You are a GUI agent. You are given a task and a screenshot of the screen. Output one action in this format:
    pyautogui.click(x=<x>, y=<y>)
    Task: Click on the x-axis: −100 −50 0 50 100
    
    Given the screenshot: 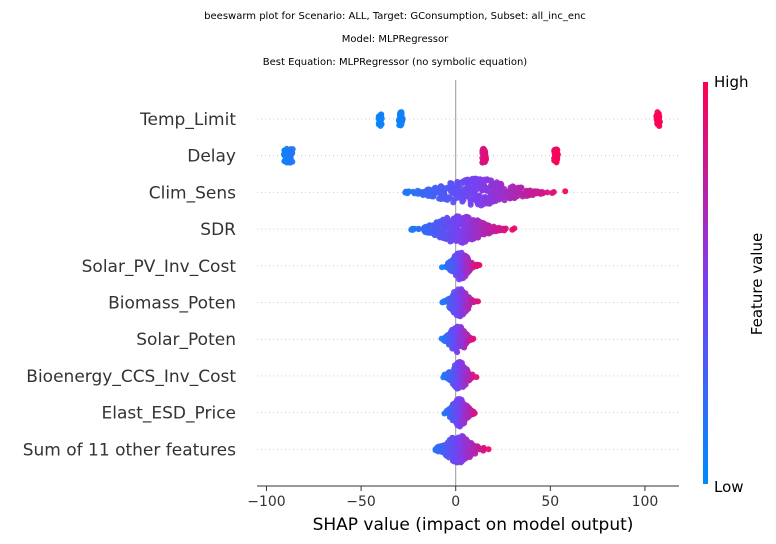 What is the action you would take?
    pyautogui.click(x=463, y=497)
    